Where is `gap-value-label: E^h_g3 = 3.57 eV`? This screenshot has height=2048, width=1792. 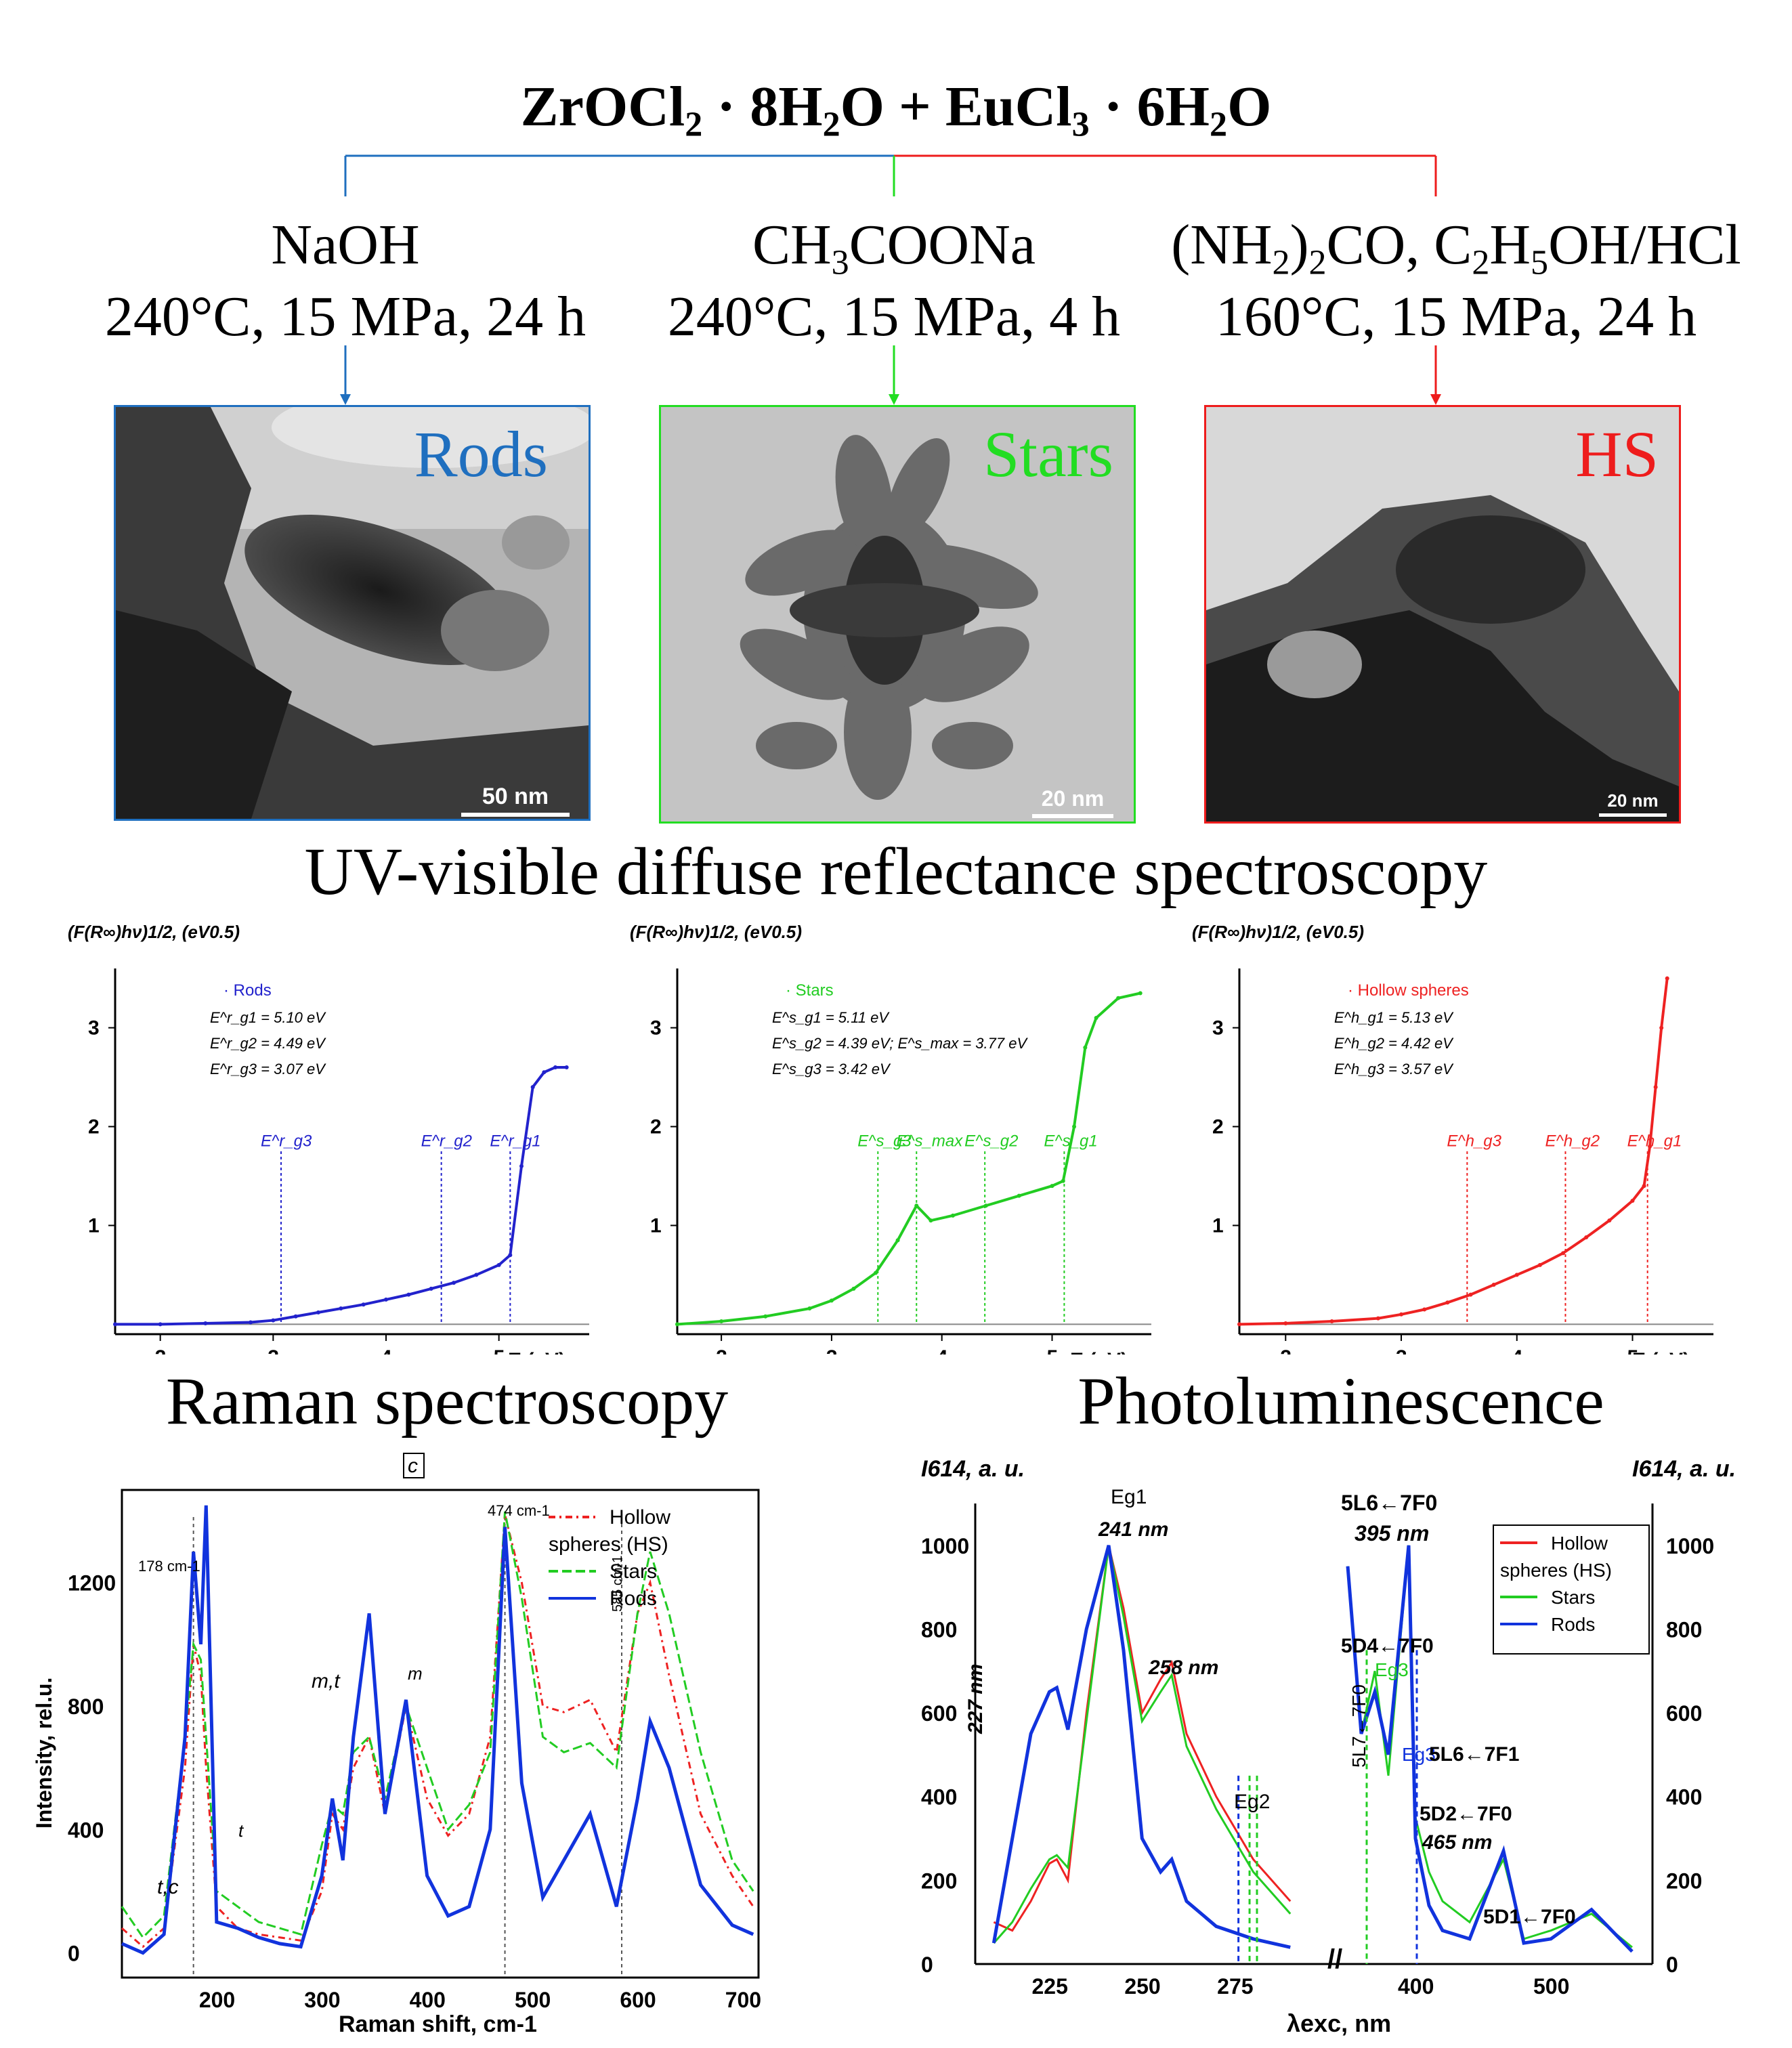 gap-value-label: E^h_g3 = 3.57 eV is located at coordinates (1394, 1069).